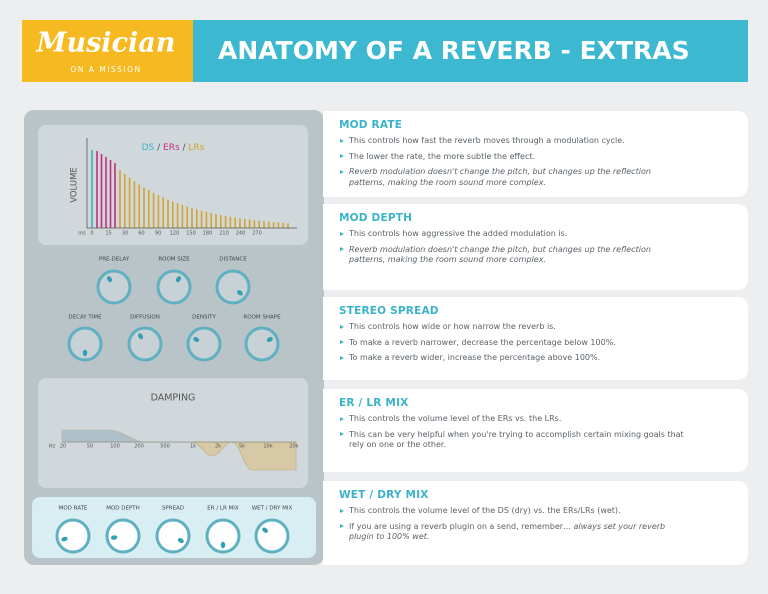  Describe the element at coordinates (454, 50) in the screenshot. I see `page-title: ANATOMY OF A REVERB - EXTRAS` at that location.